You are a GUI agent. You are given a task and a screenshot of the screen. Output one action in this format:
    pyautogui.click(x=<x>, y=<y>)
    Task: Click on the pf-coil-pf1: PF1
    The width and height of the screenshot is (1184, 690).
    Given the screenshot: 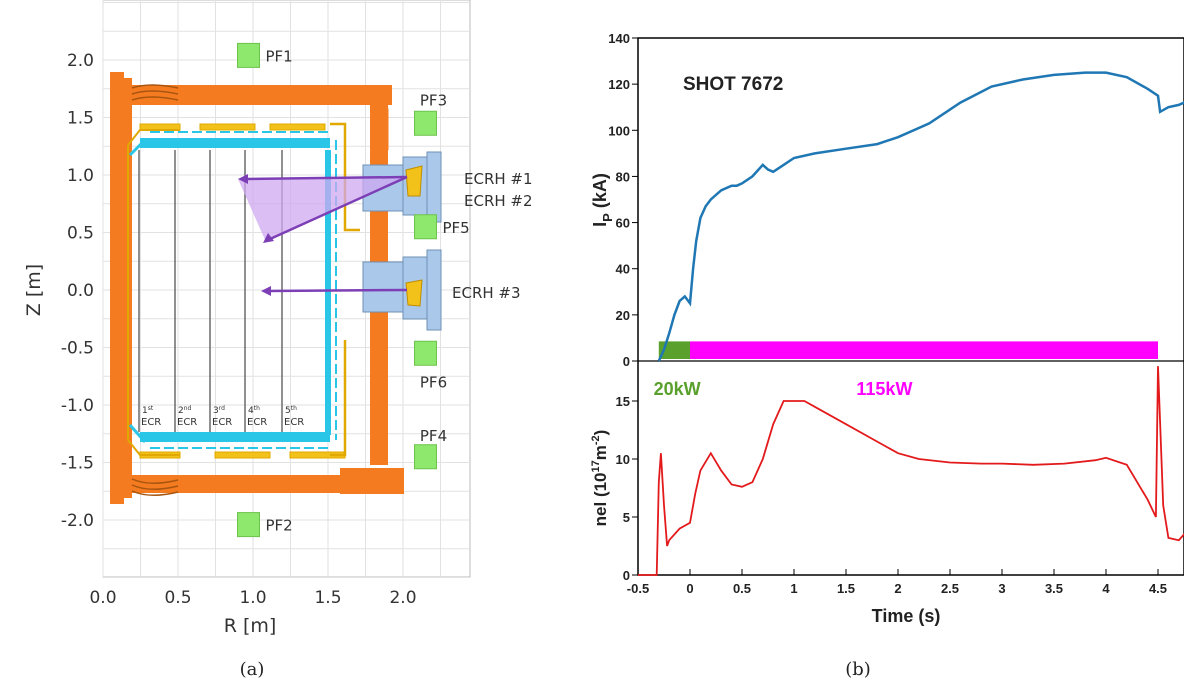 What is the action you would take?
    pyautogui.click(x=265, y=55)
    